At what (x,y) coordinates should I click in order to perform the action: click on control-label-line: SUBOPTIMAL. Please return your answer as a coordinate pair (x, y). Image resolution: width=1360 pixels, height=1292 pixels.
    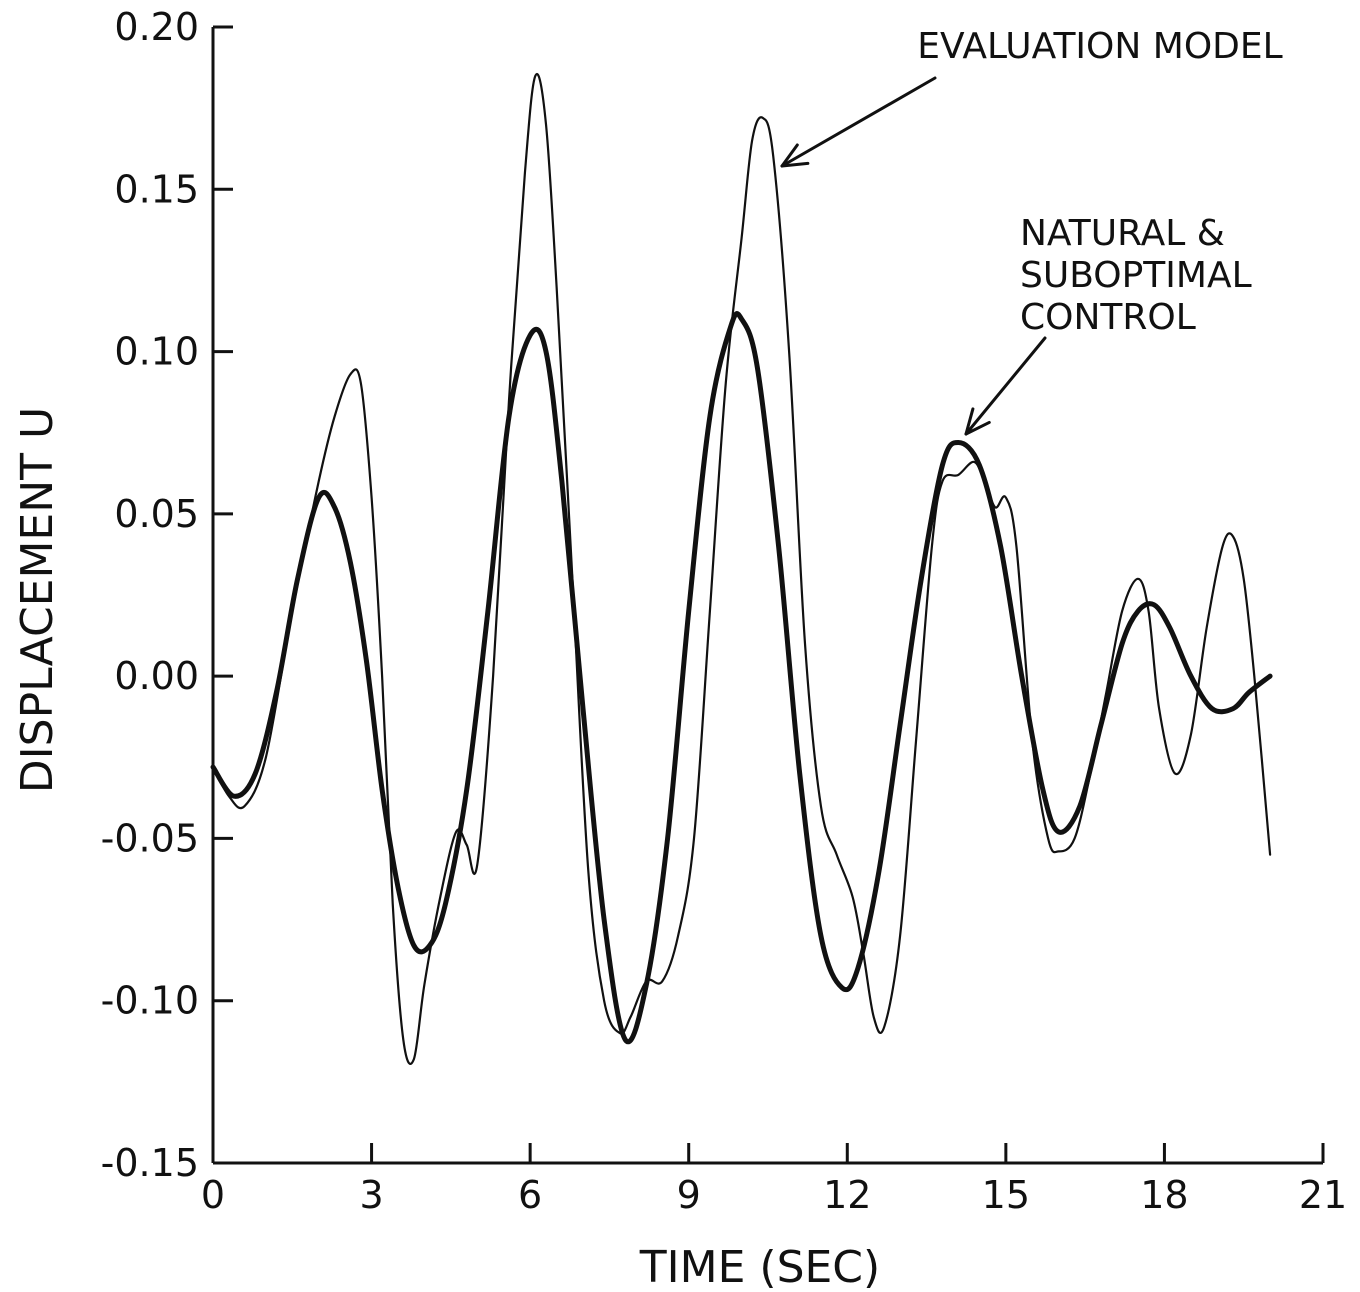
    Looking at the image, I should click on (1136, 275).